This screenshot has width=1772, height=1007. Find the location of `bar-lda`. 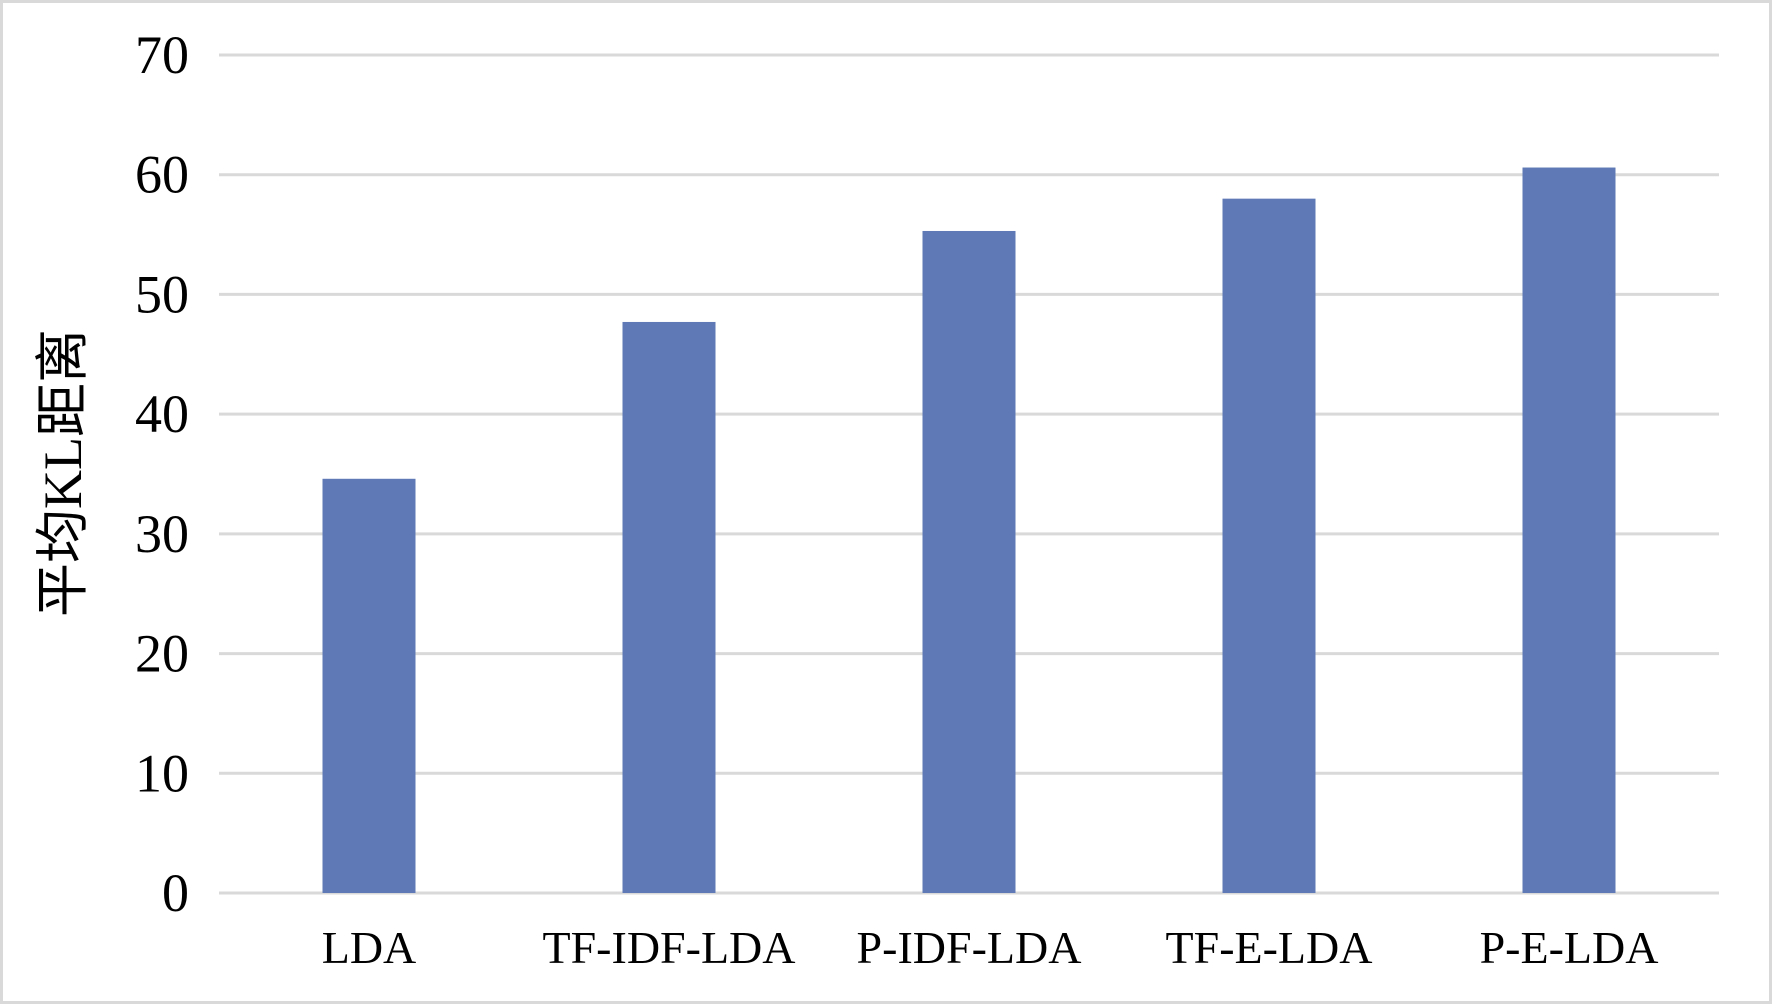

bar-lda is located at coordinates (369, 685).